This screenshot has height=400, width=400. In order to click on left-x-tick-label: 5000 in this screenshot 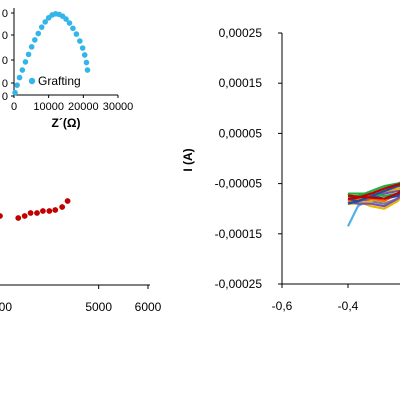, I will do `click(98, 307)`.